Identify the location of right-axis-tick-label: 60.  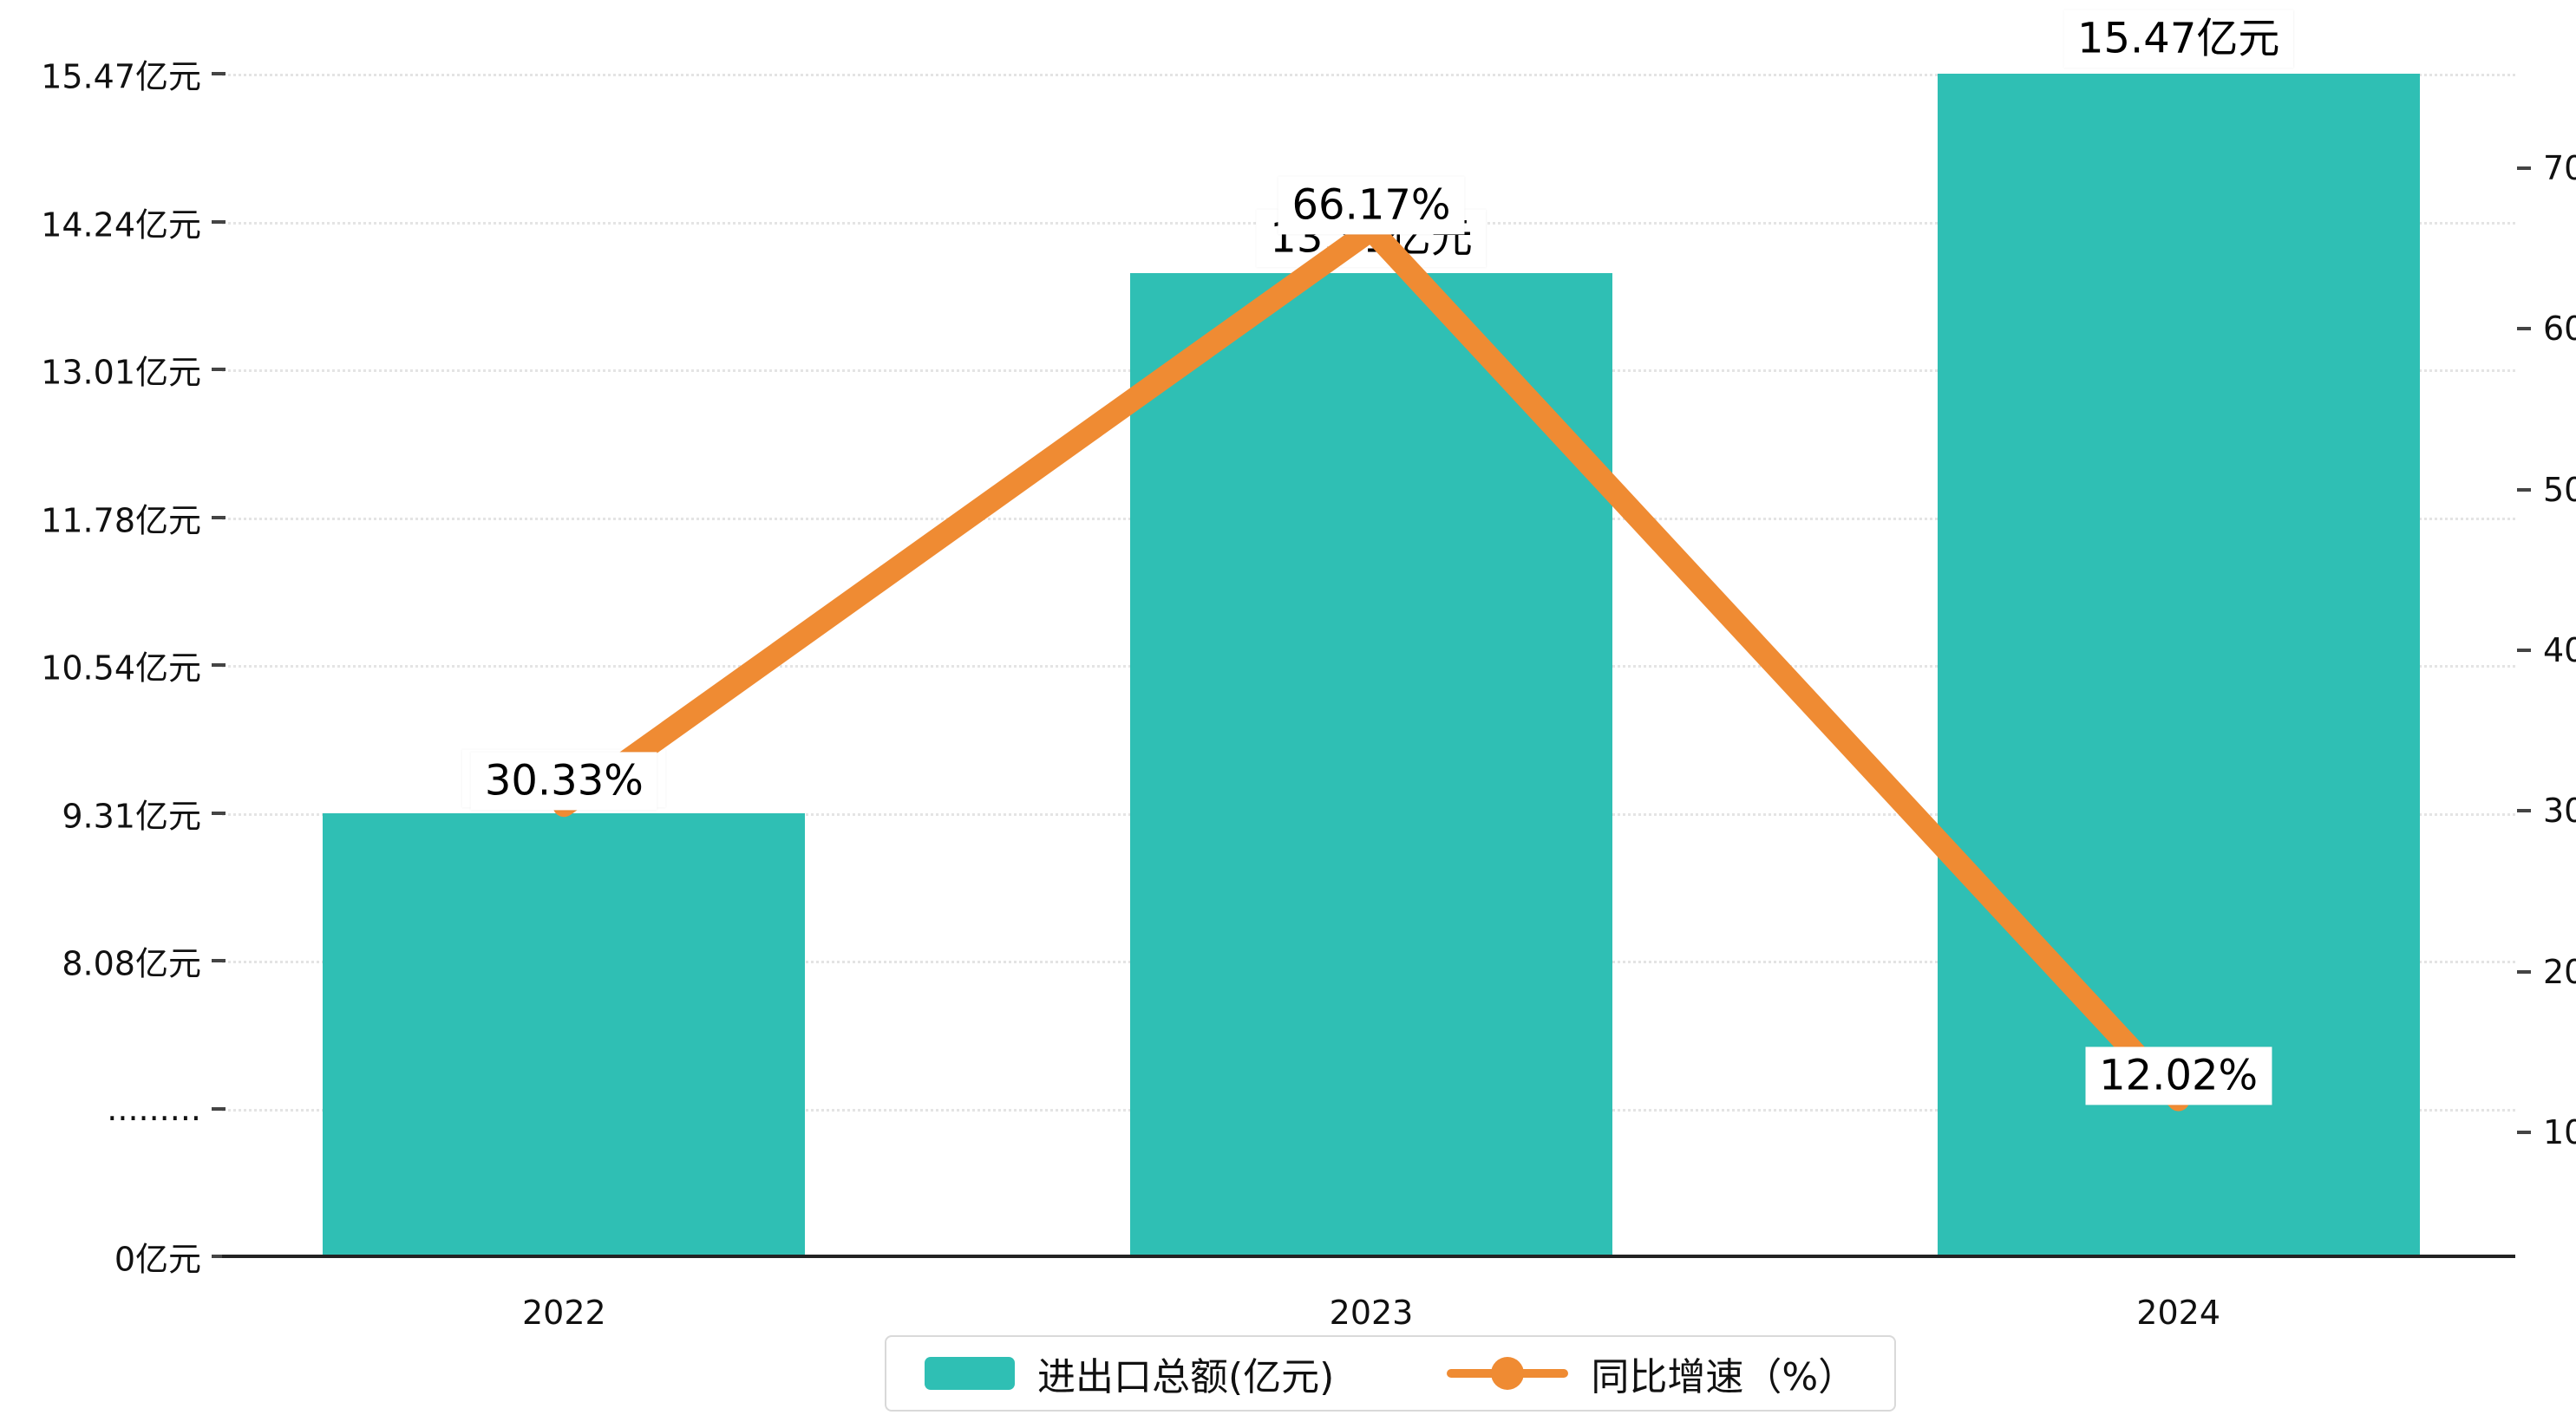
(2559, 329).